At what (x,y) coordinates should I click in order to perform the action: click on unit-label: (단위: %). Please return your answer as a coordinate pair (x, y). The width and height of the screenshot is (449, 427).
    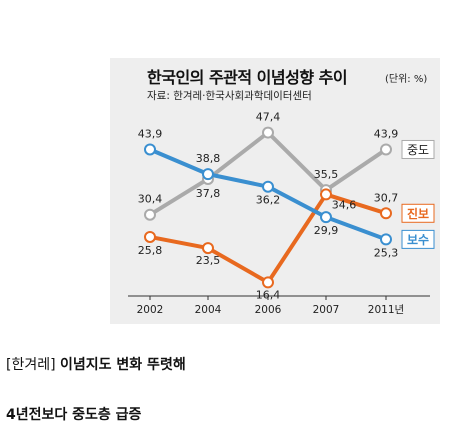
    Looking at the image, I should click on (406, 79).